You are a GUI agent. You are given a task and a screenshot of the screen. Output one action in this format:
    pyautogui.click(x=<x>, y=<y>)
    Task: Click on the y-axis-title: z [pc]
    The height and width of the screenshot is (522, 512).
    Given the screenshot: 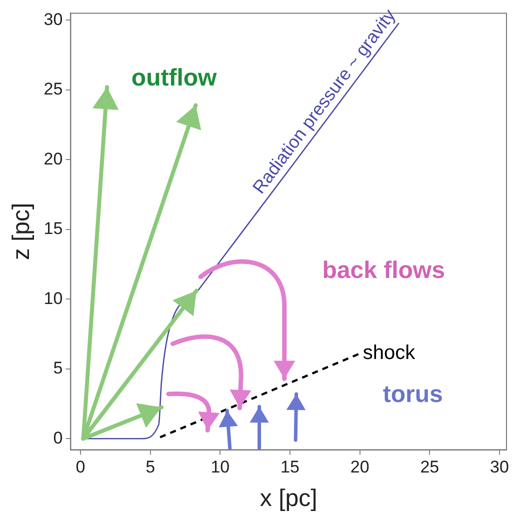 What is the action you would take?
    pyautogui.click(x=22, y=231)
    